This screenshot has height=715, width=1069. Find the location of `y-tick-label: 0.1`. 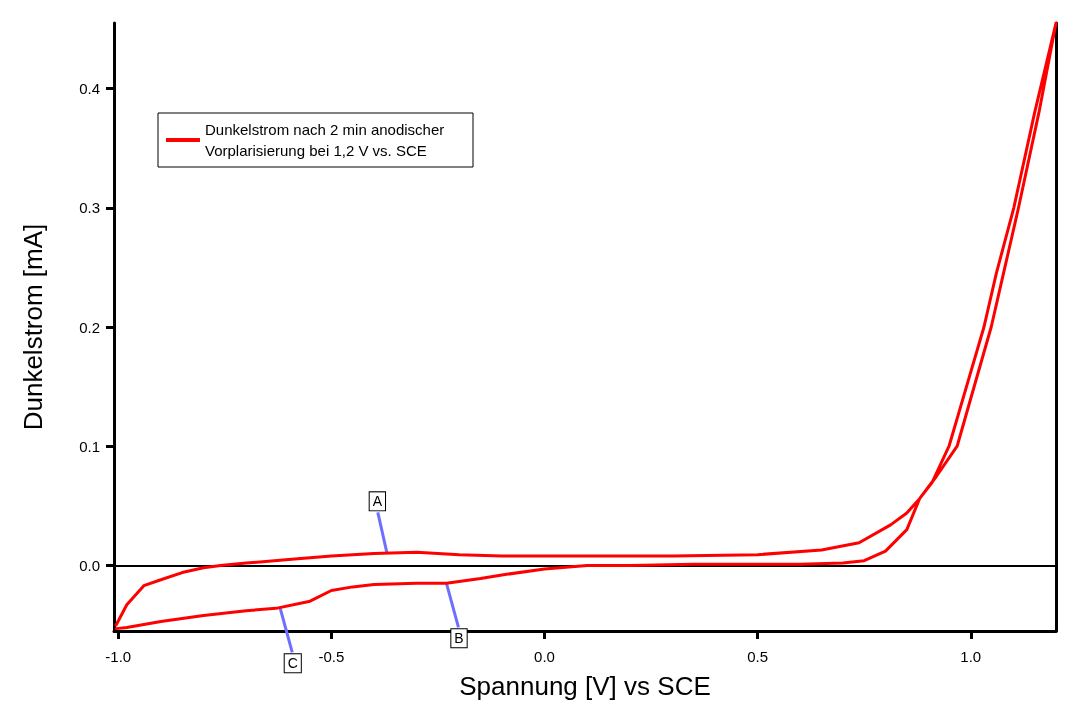

y-tick-label: 0.1 is located at coordinates (89, 446).